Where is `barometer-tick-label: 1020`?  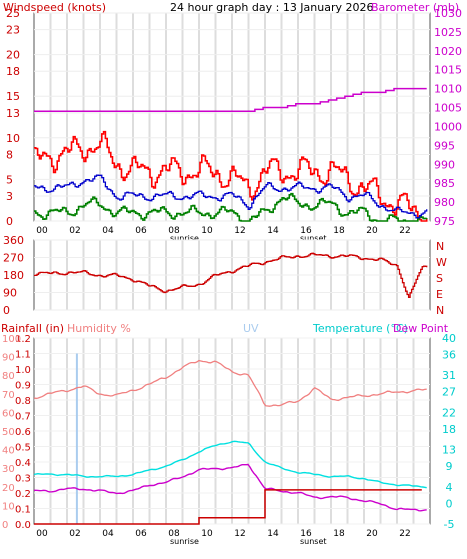 barometer-tick-label: 1020 is located at coordinates (448, 51).